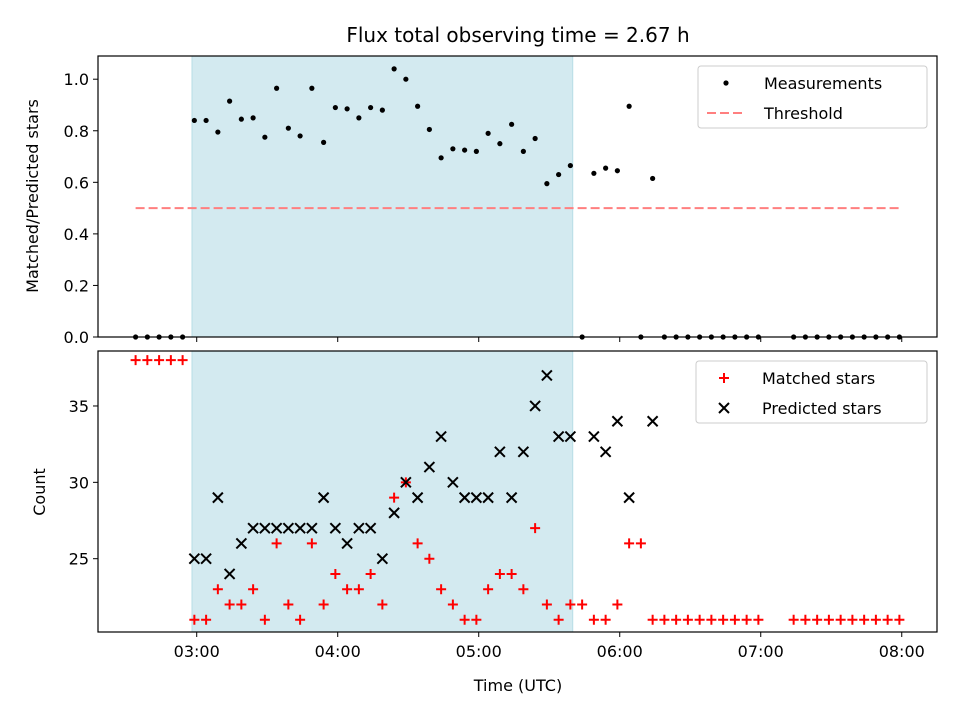  Describe the element at coordinates (32, 196) in the screenshot. I see `top-y-axis-label: Matched/Predicted stars` at that location.